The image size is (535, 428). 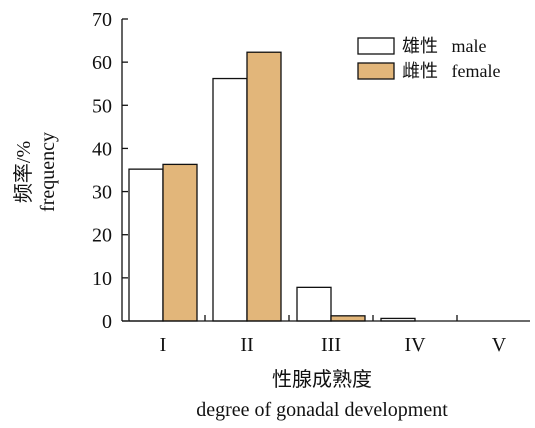 I want to click on x-tick-label-I: I, so click(x=163, y=345).